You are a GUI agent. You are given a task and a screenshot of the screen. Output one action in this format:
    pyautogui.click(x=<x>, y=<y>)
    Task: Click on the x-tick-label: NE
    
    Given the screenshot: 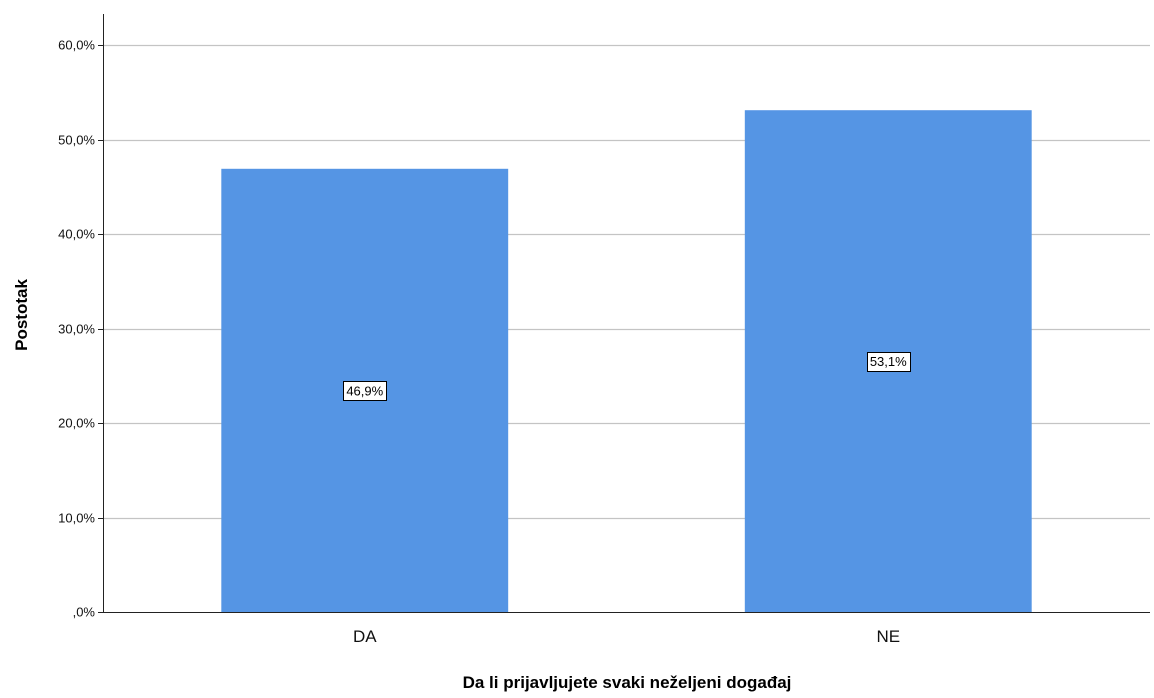 What is the action you would take?
    pyautogui.click(x=888, y=636)
    